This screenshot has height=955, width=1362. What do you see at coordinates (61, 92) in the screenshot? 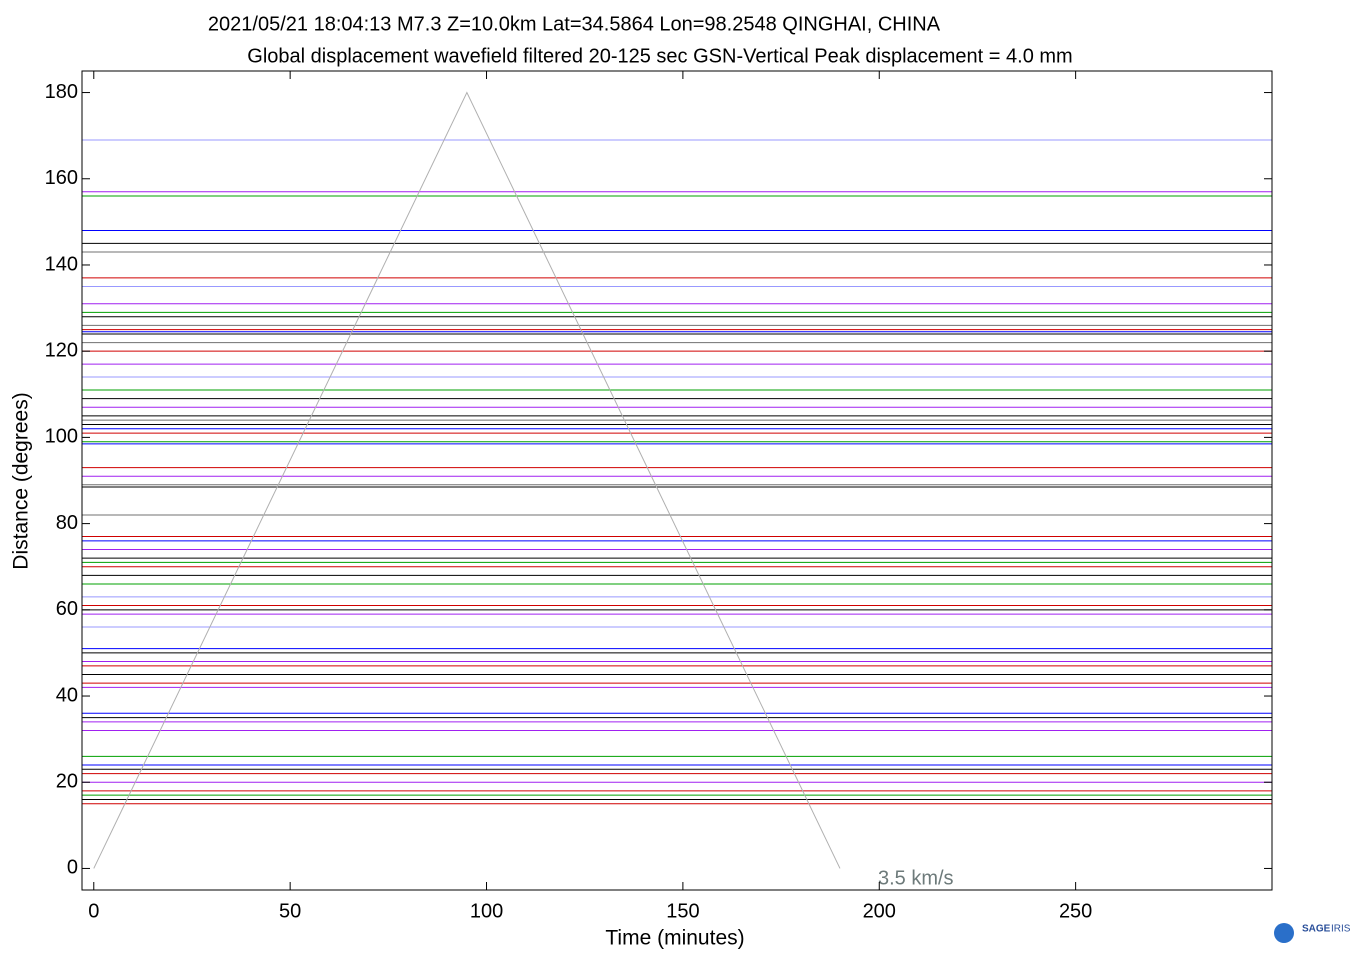
I see `y-tick-label: 180` at bounding box center [61, 92].